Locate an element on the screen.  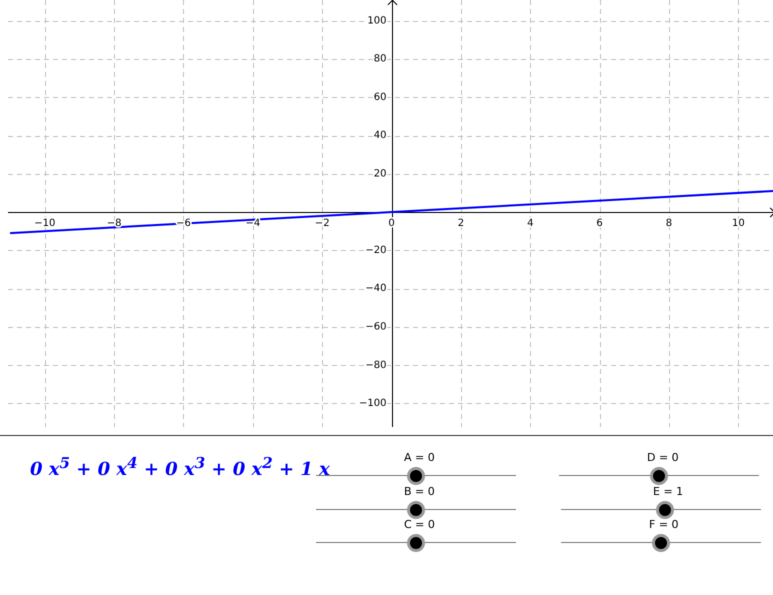
x-tick-label: −10 is located at coordinates (45, 224).